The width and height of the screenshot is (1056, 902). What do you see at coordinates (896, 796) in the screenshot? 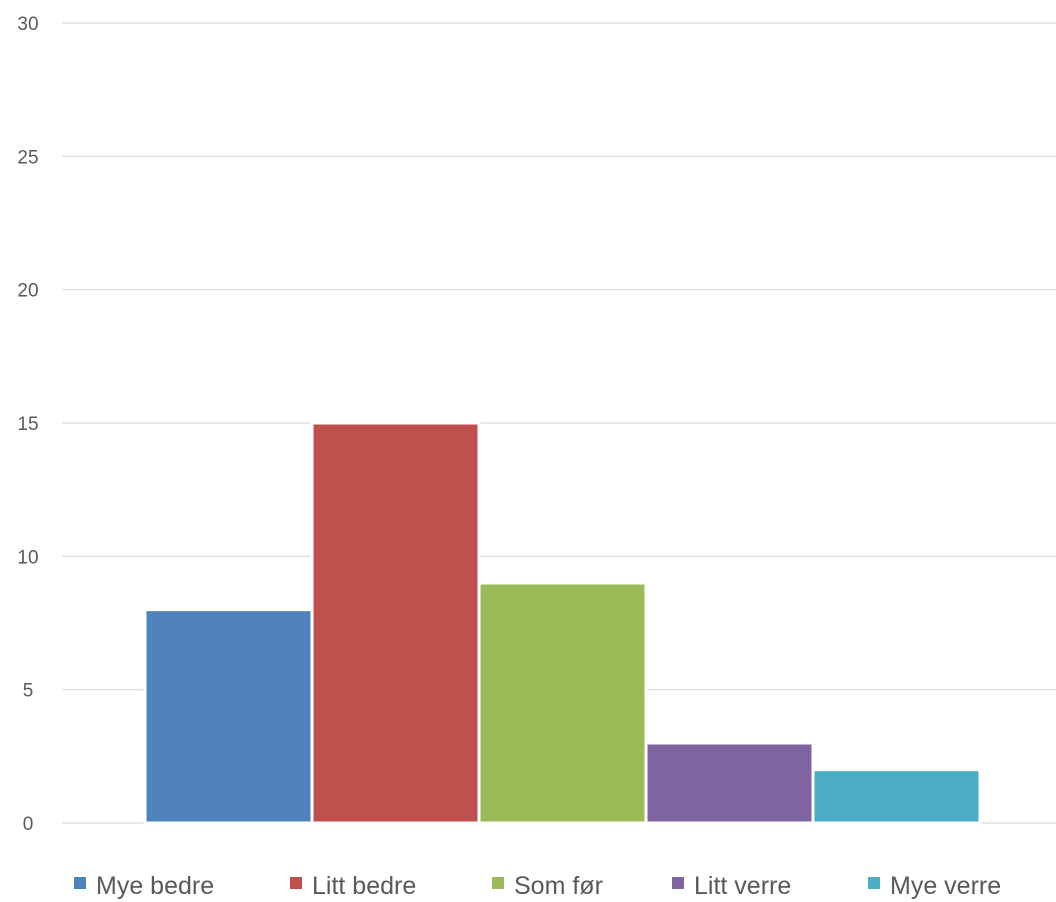
I see `bar-mye-verre` at bounding box center [896, 796].